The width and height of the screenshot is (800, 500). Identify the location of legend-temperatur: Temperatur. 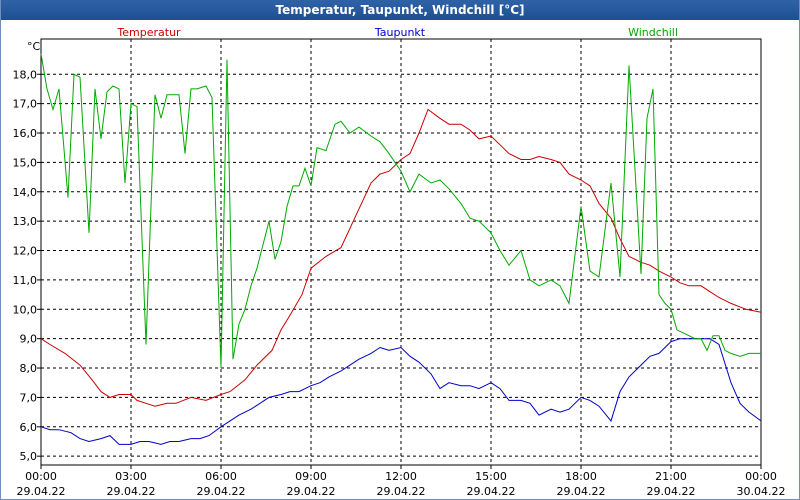
(148, 32).